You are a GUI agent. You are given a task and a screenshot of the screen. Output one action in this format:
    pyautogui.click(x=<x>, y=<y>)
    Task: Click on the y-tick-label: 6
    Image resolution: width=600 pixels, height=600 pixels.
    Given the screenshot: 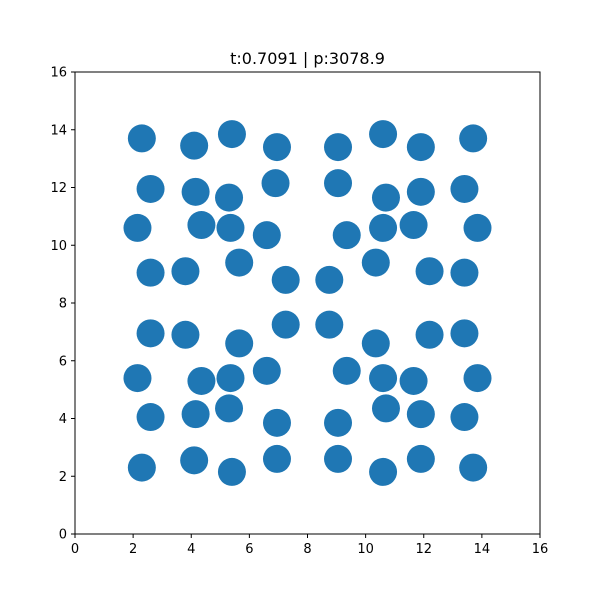 What is the action you would take?
    pyautogui.click(x=63, y=361)
    